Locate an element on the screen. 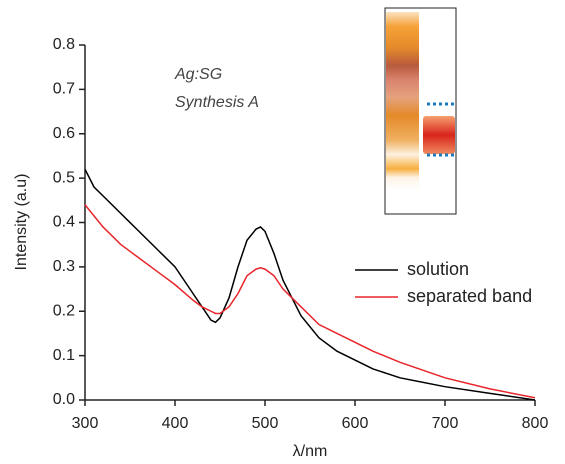 This screenshot has height=464, width=565. x-tick-label: 400 is located at coordinates (175, 423).